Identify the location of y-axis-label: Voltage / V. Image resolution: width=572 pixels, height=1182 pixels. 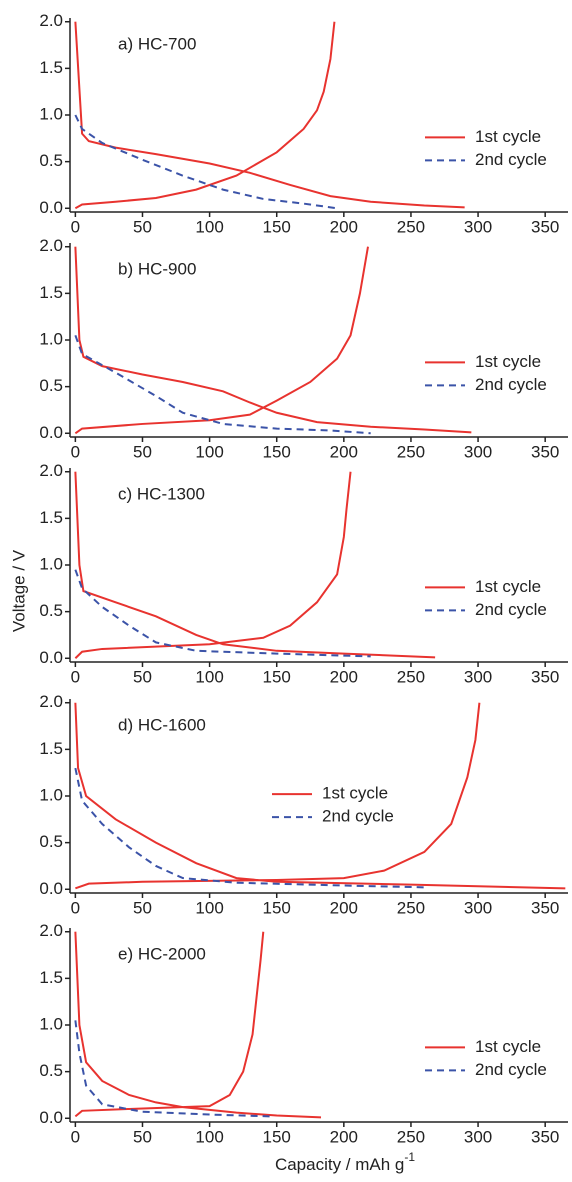
(18, 590).